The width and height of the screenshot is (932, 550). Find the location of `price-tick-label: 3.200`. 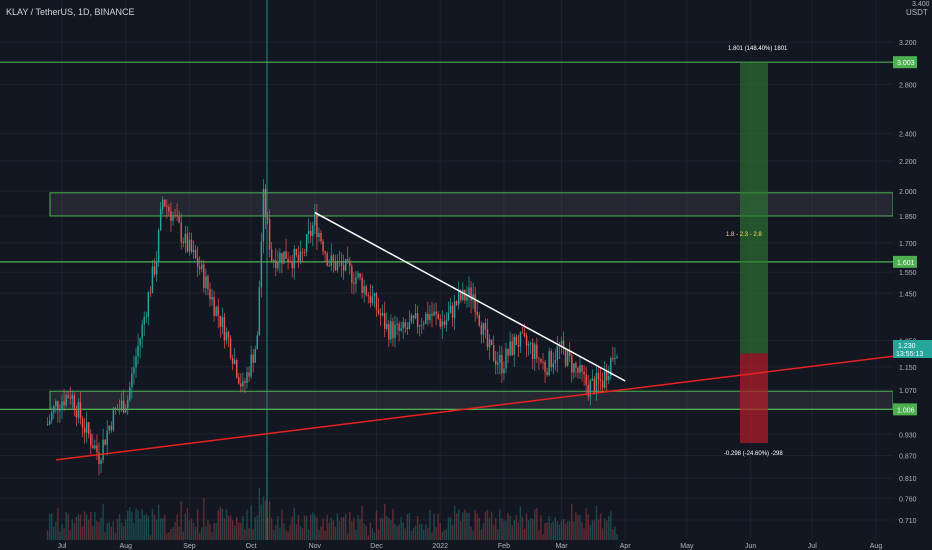

price-tick-label: 3.200 is located at coordinates (908, 43).